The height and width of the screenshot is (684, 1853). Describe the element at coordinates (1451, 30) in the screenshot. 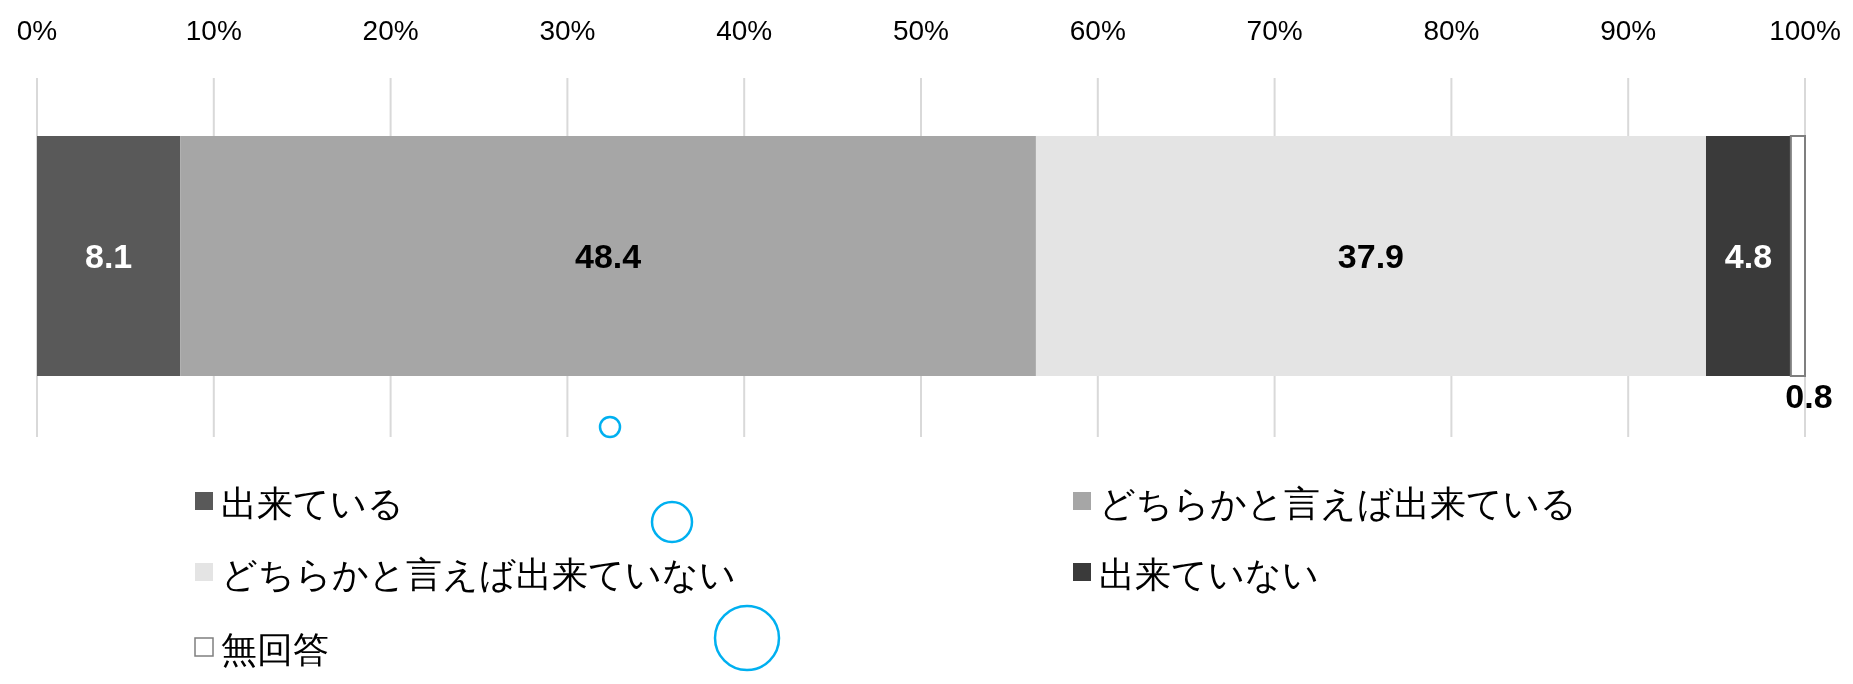

I see `x-tick-label: 80%` at that location.